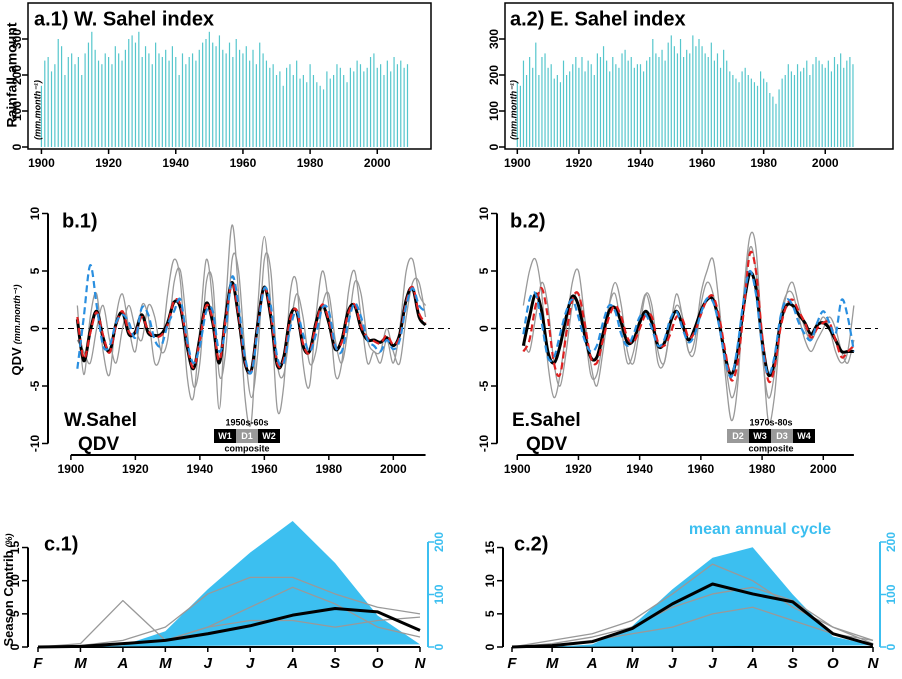  What do you see at coordinates (421, 663) in the screenshot?
I see `x-tick-label: N` at bounding box center [421, 663].